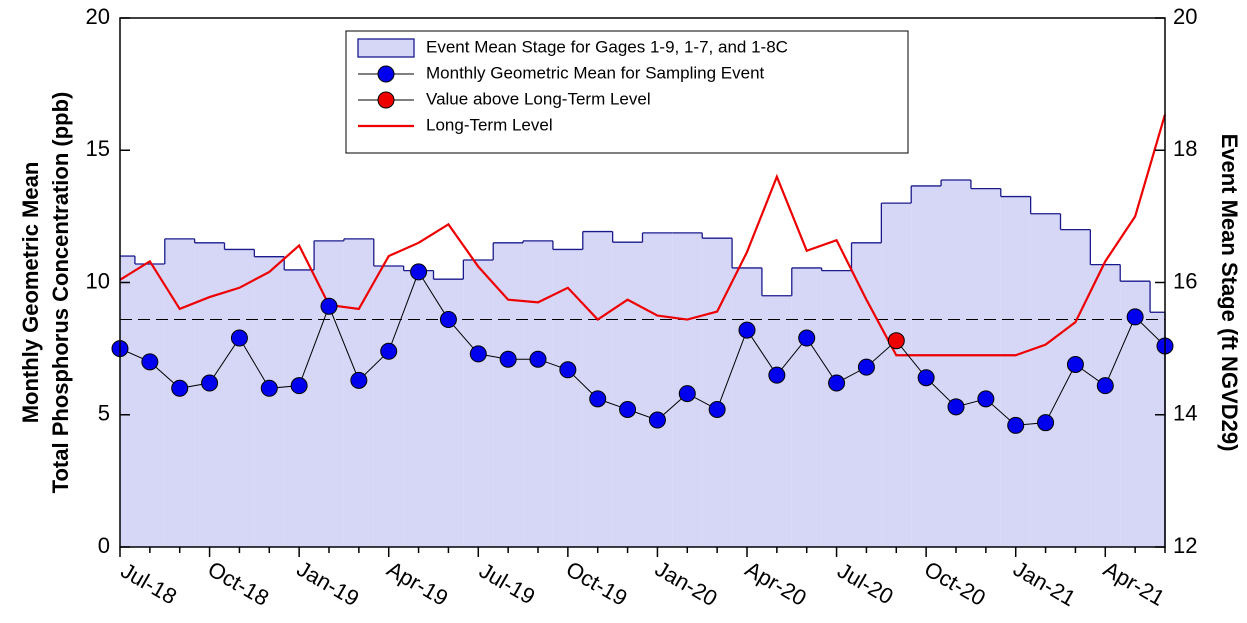  Describe the element at coordinates (776, 583) in the screenshot. I see `x-tick-label: Apr-20` at that location.